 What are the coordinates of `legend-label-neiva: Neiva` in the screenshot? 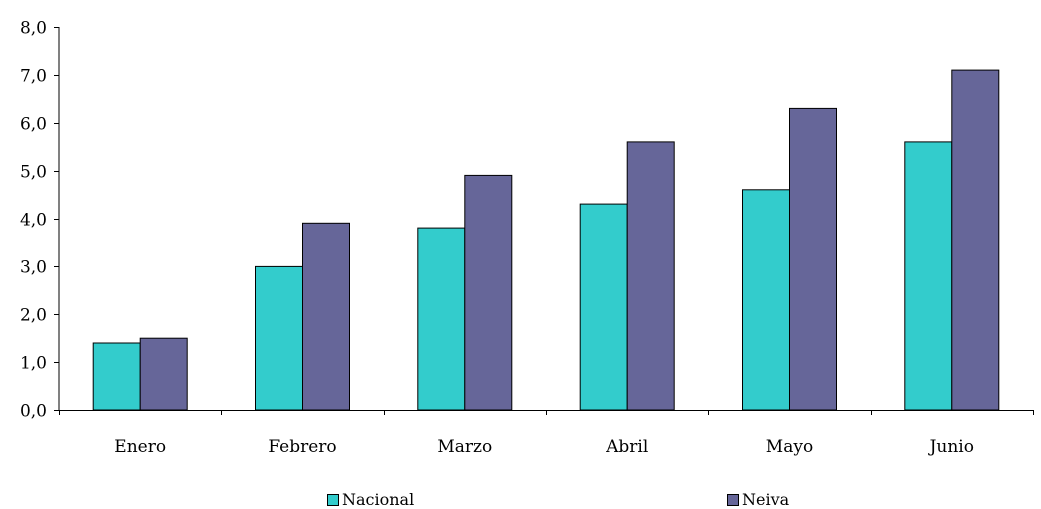 It's located at (766, 499).